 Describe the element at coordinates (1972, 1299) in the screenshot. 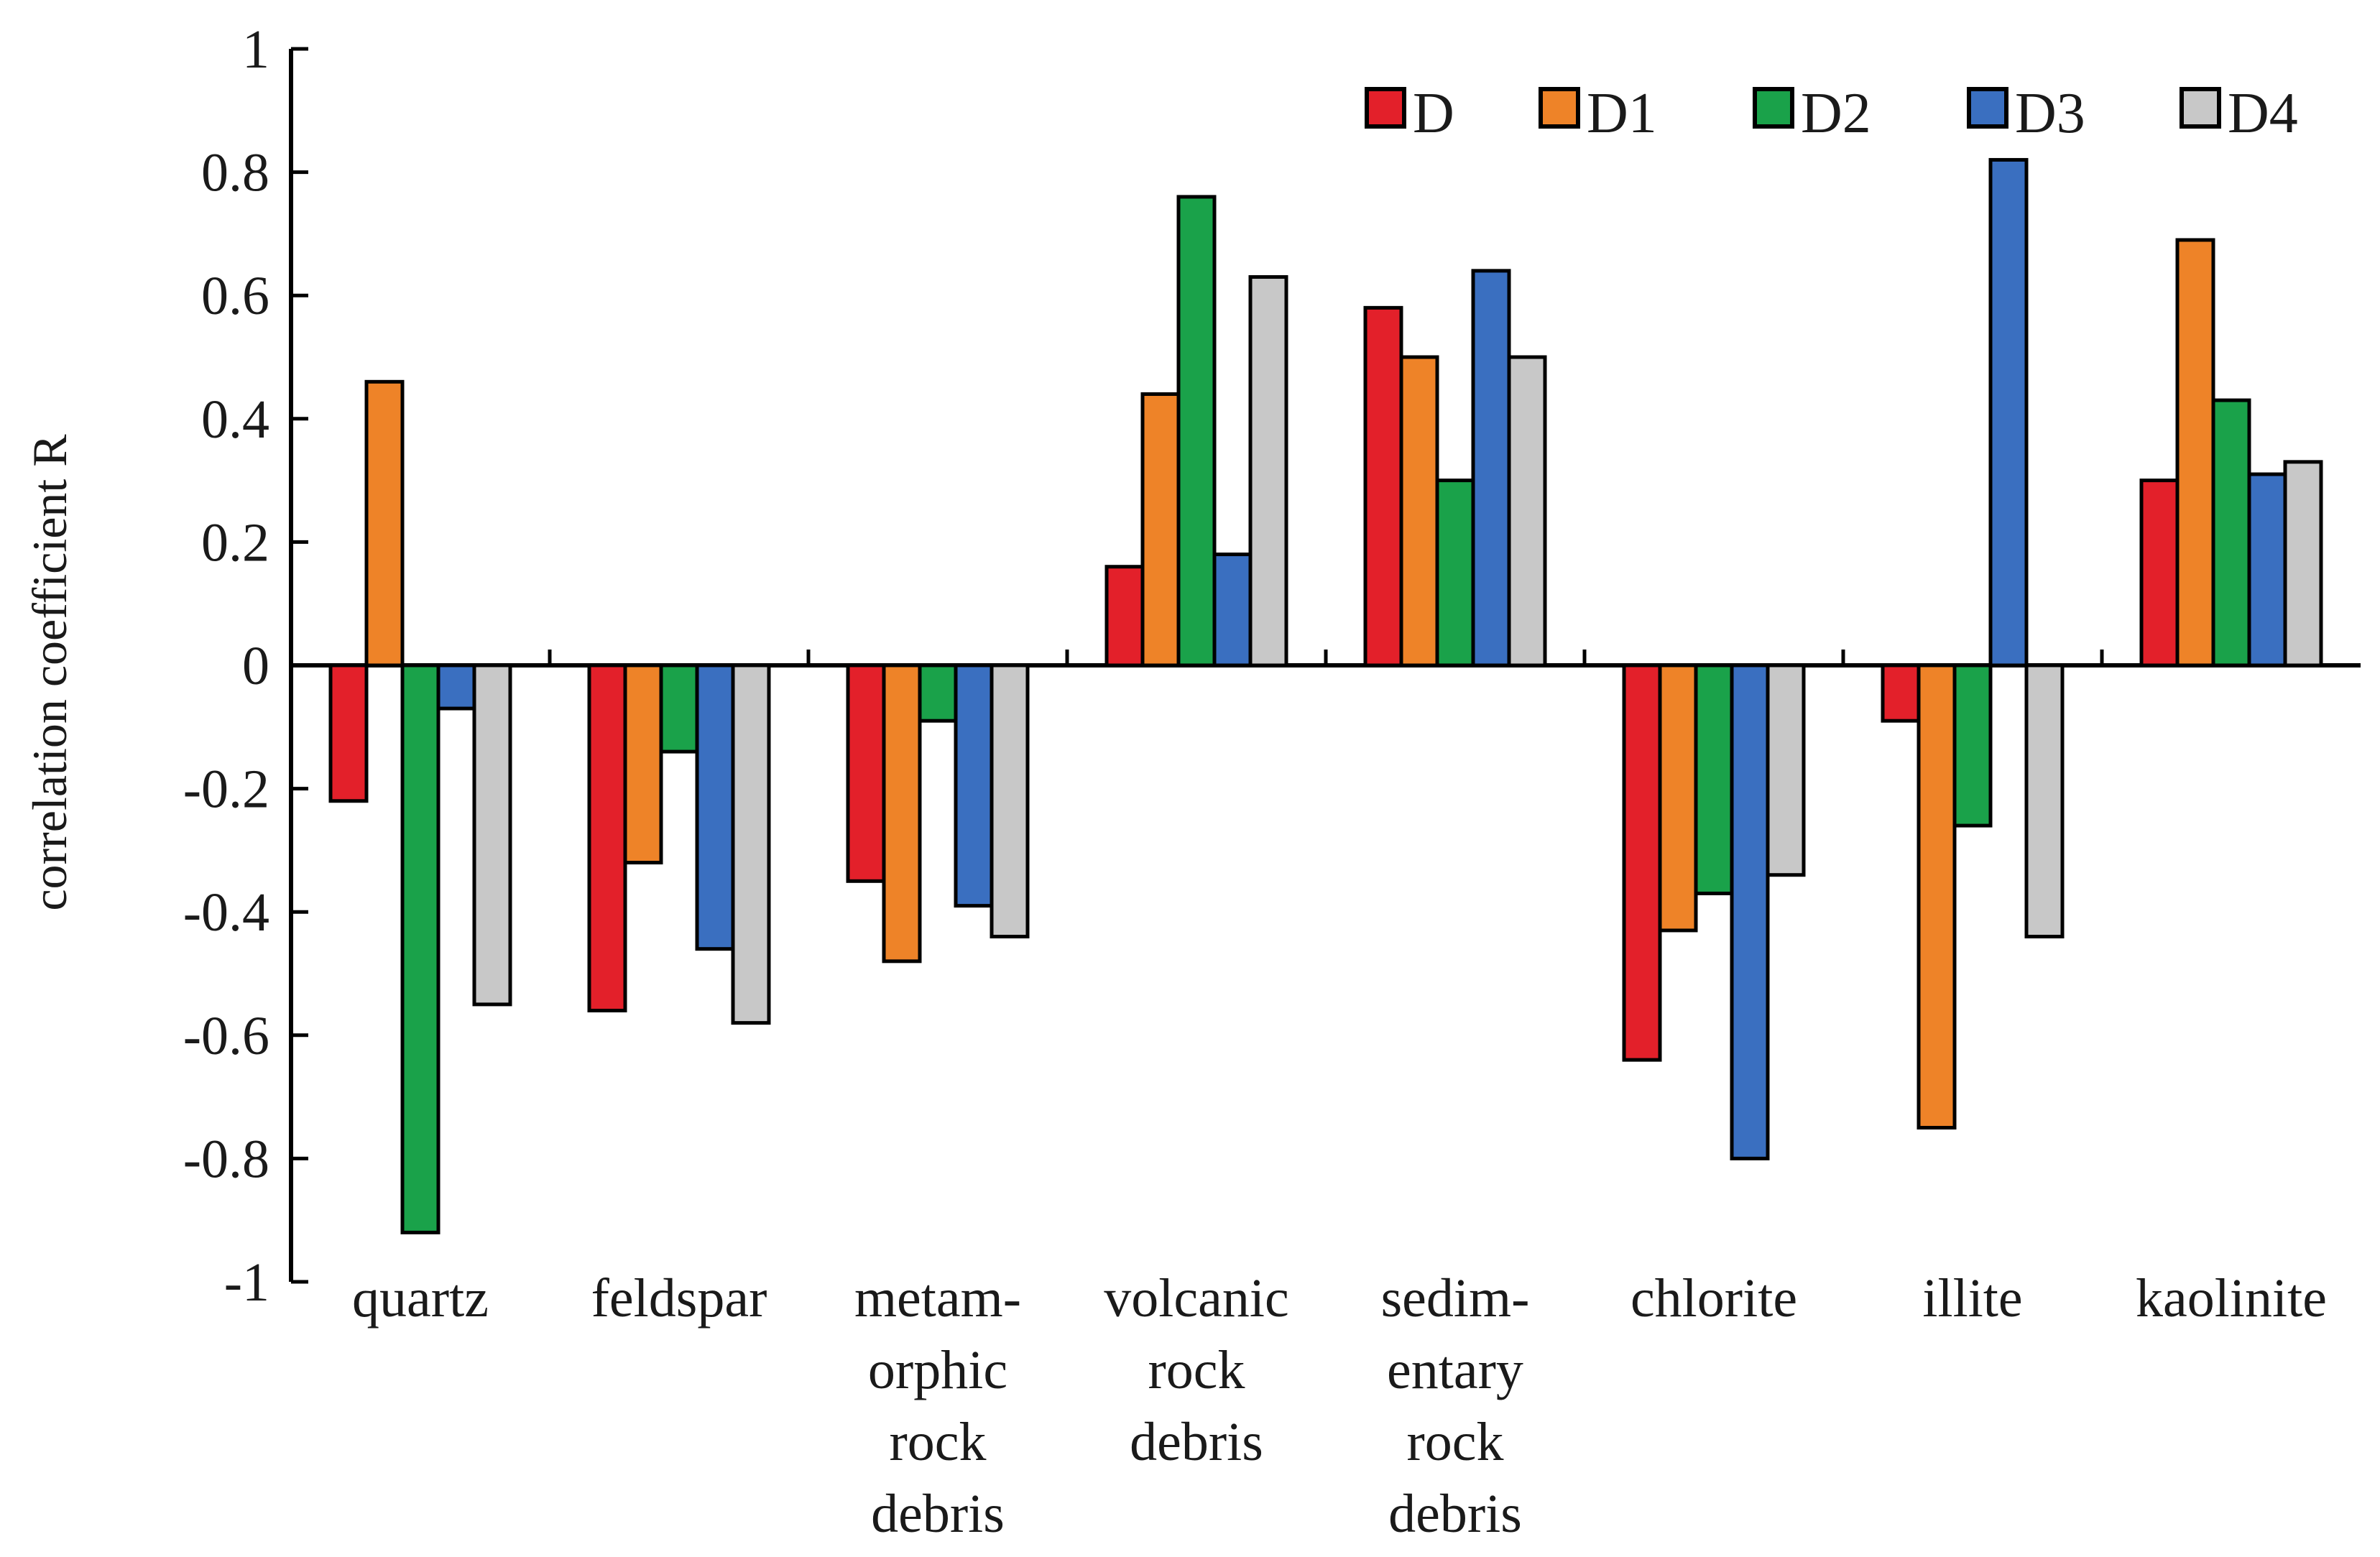

I see `x-category-label: illite` at that location.